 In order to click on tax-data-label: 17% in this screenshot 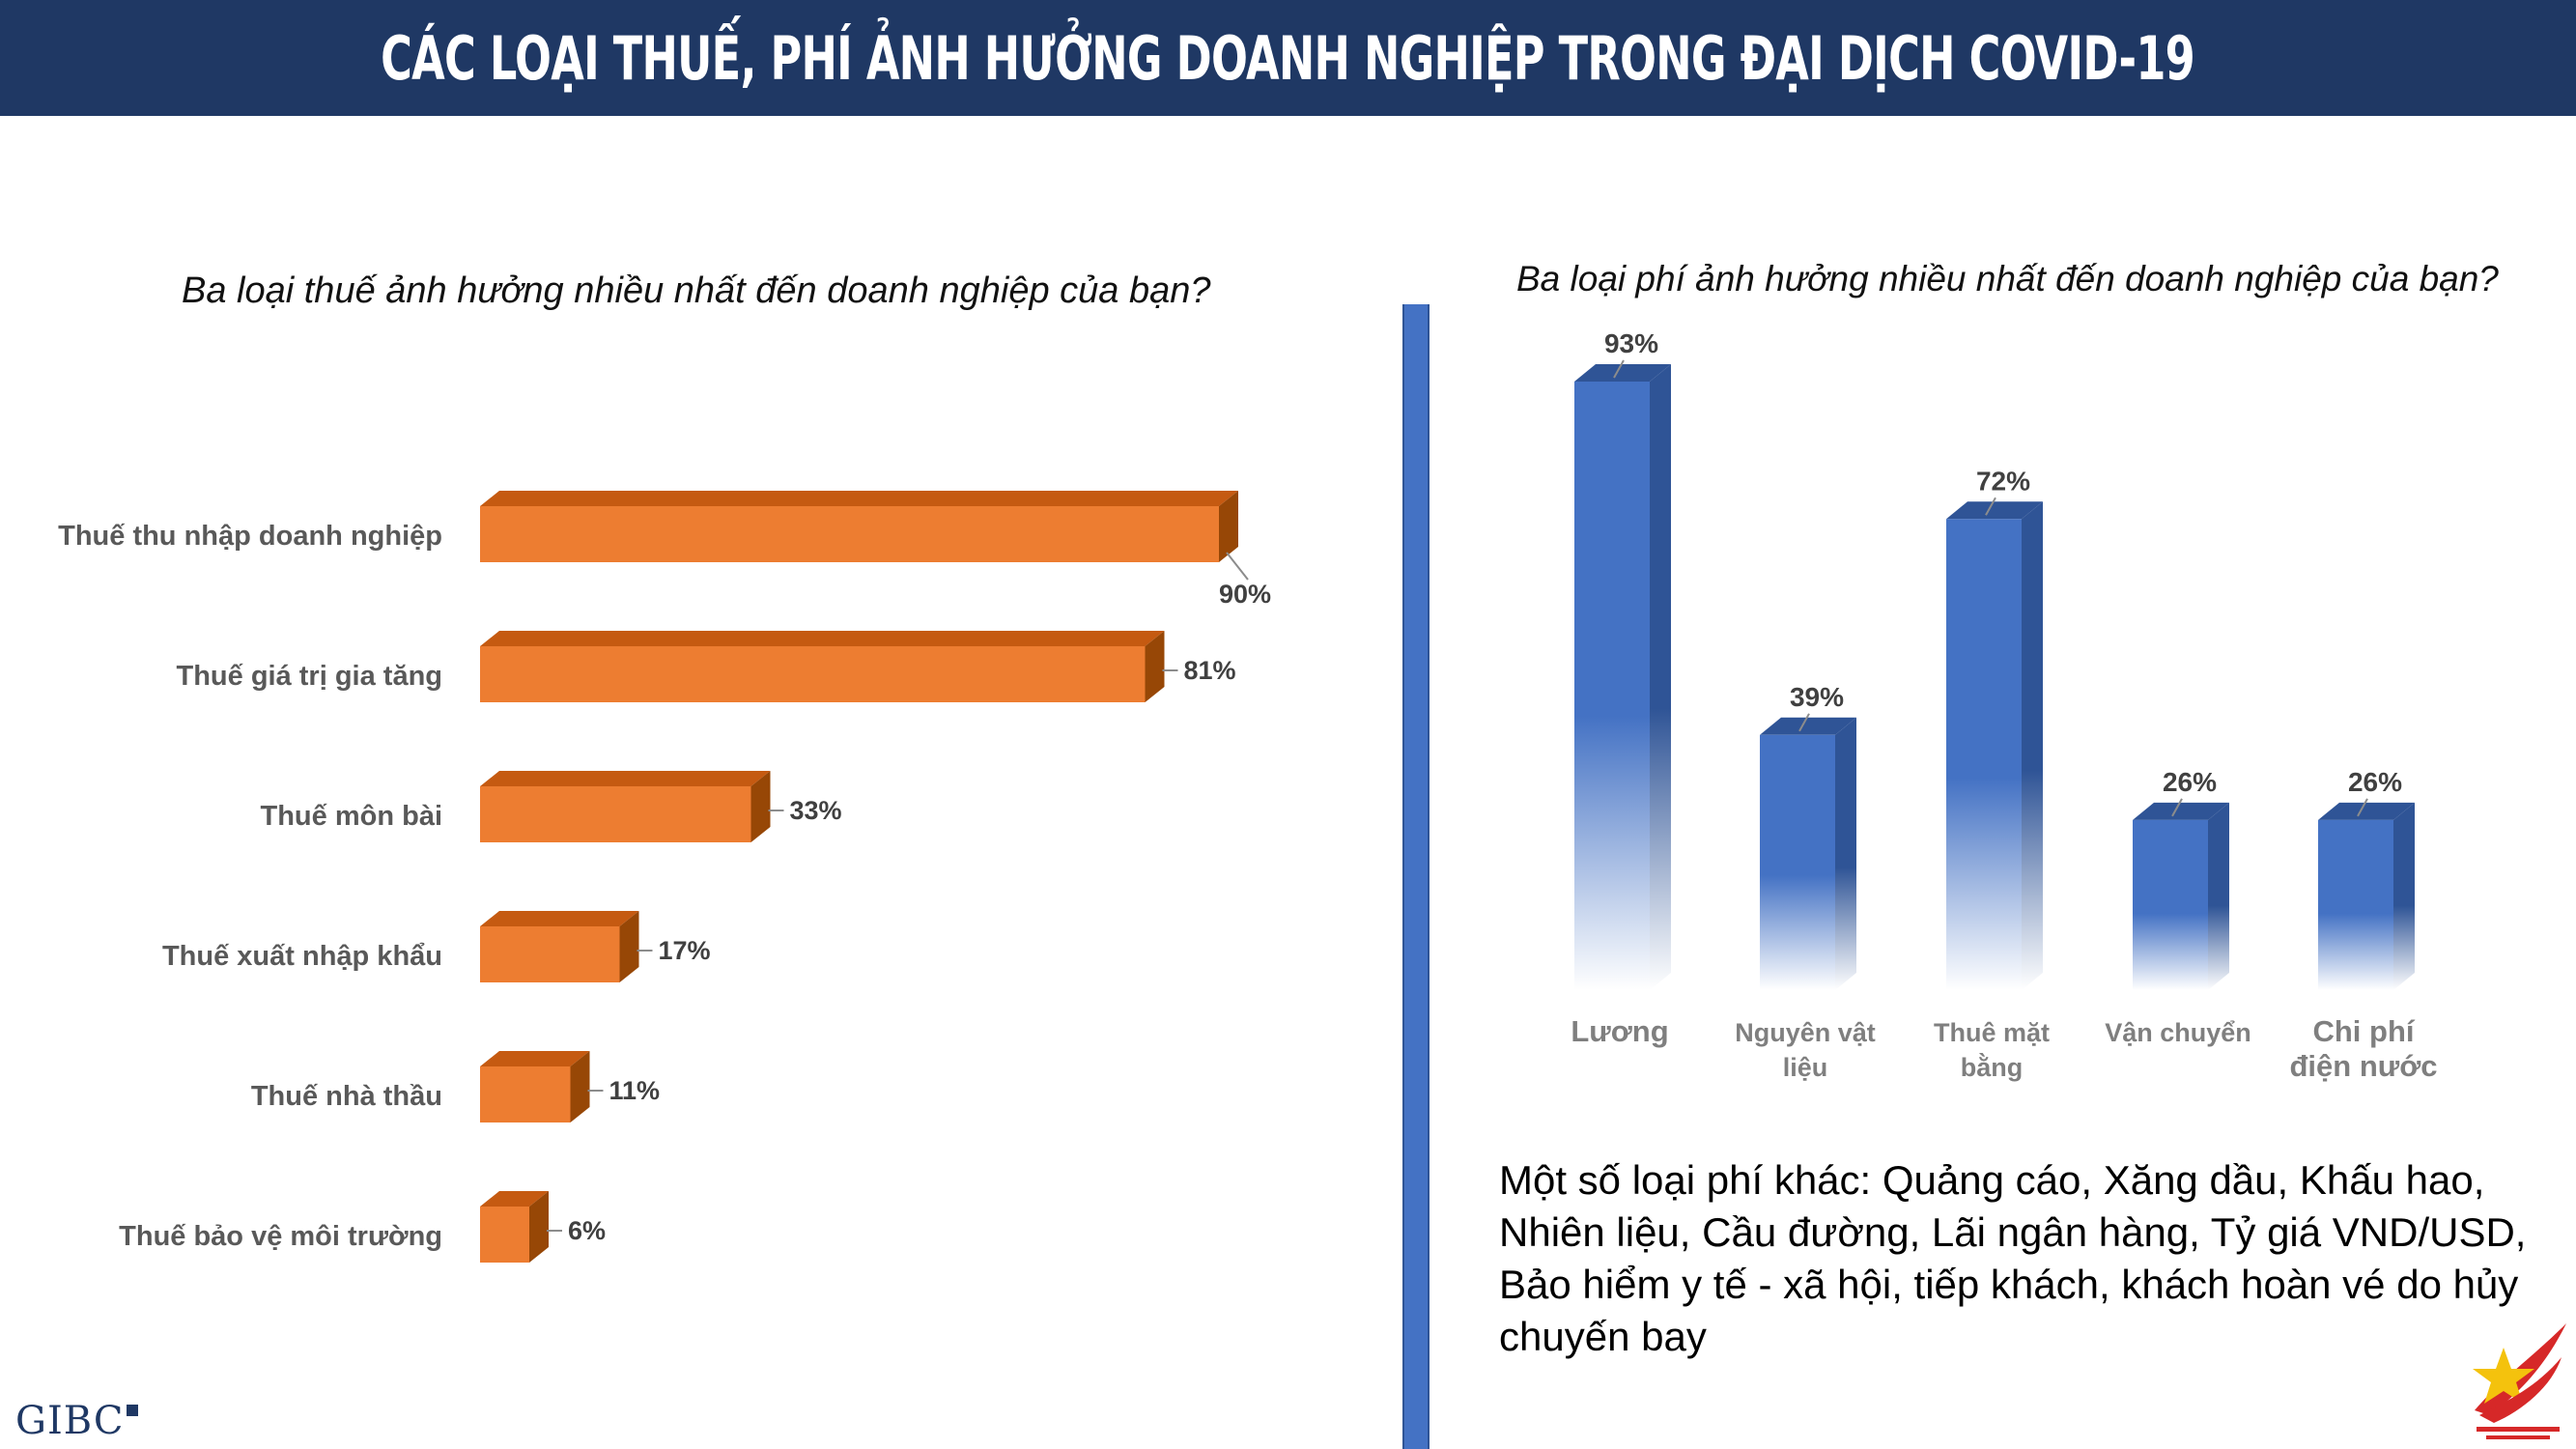, I will do `click(685, 950)`.